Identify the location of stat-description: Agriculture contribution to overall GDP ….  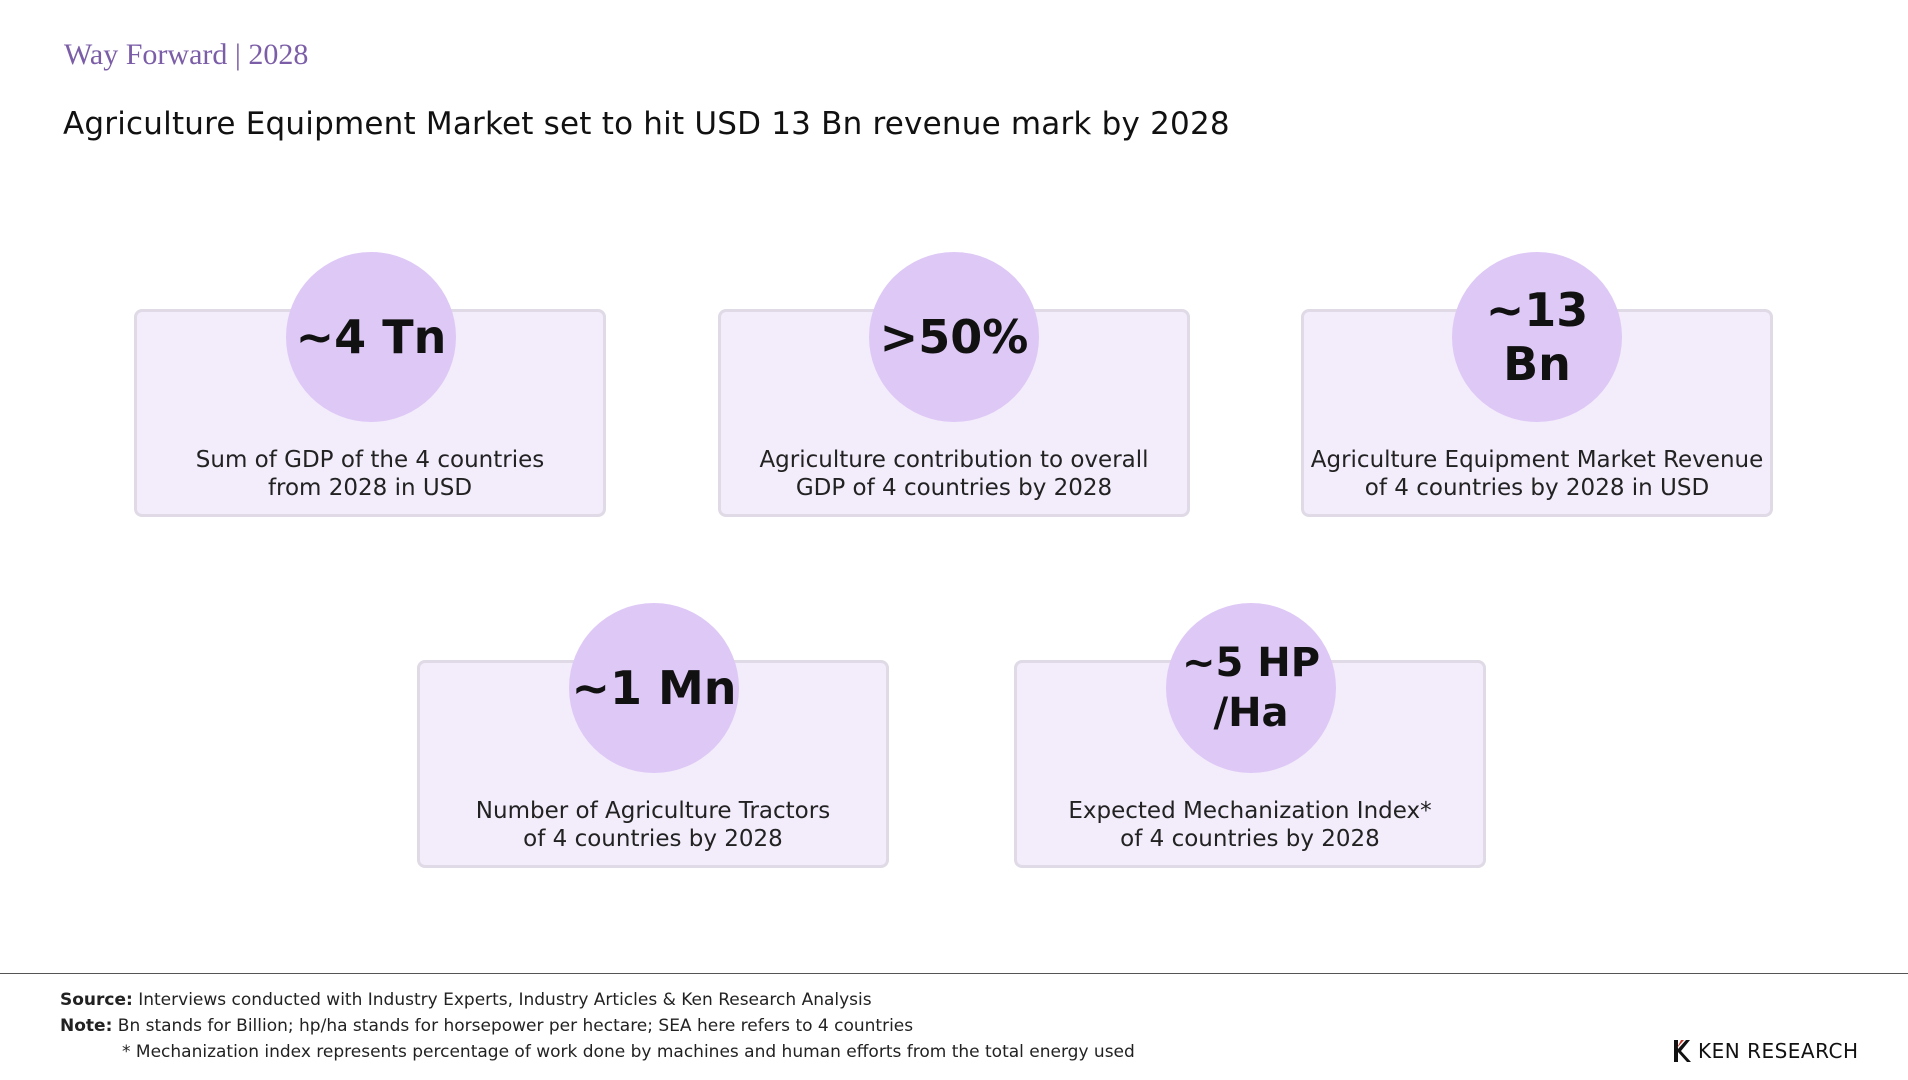
(954, 474).